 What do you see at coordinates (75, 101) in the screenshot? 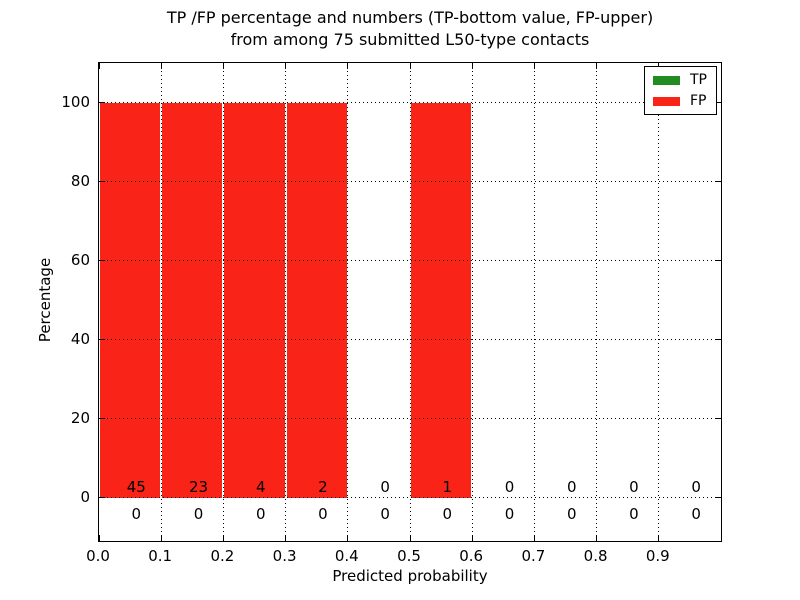
I see `y-tick-label: 100` at bounding box center [75, 101].